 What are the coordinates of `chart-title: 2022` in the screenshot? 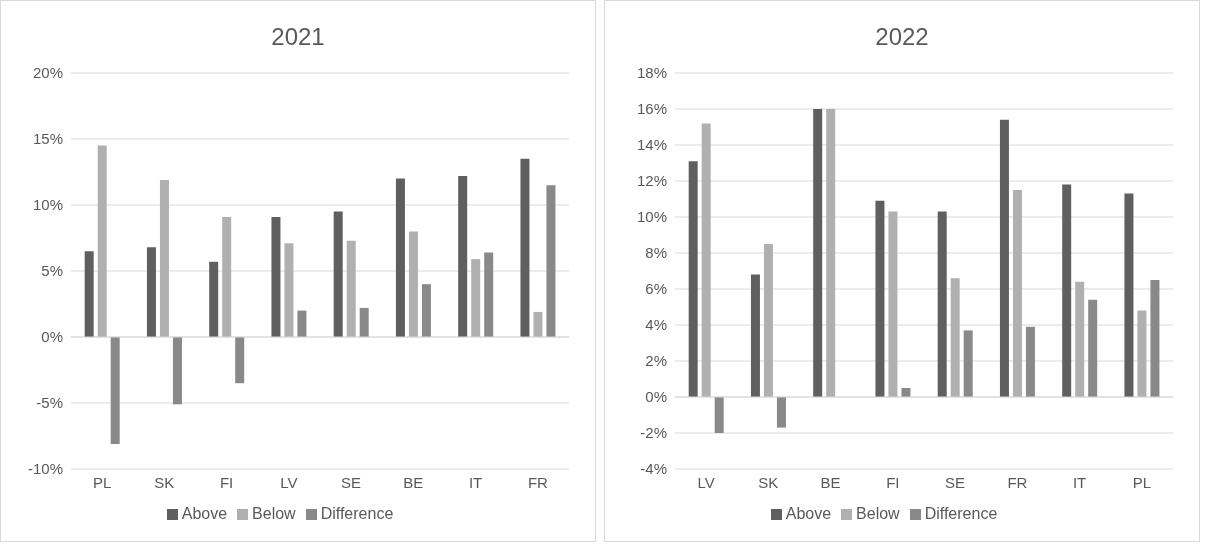 It's located at (902, 37).